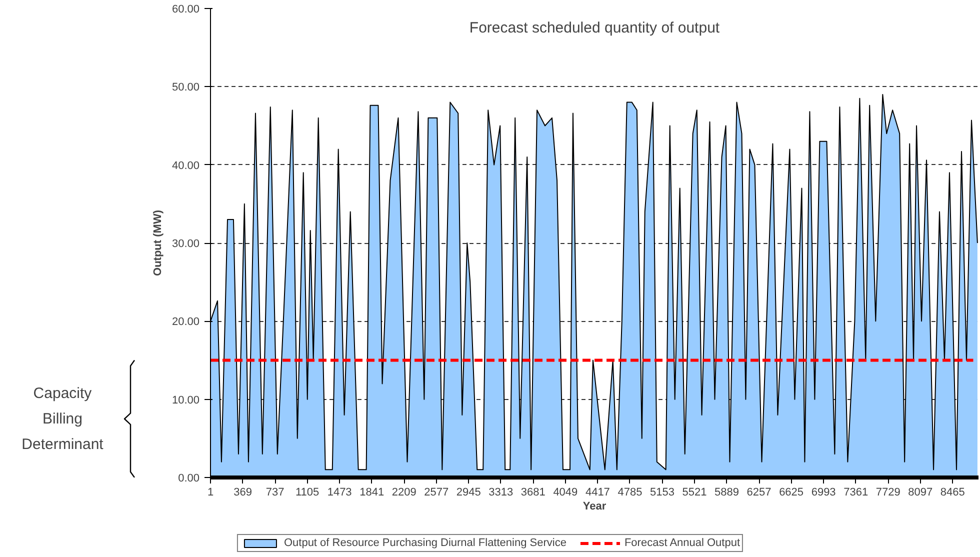 This screenshot has height=557, width=980. Describe the element at coordinates (436, 492) in the screenshot. I see `x-tick-label: 2577` at that location.